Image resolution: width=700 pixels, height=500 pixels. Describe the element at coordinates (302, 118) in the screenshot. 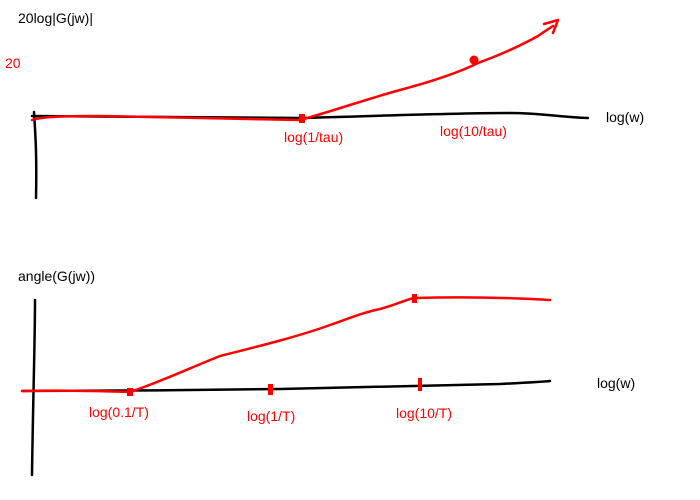

I see `corner-frequency-marker` at that location.